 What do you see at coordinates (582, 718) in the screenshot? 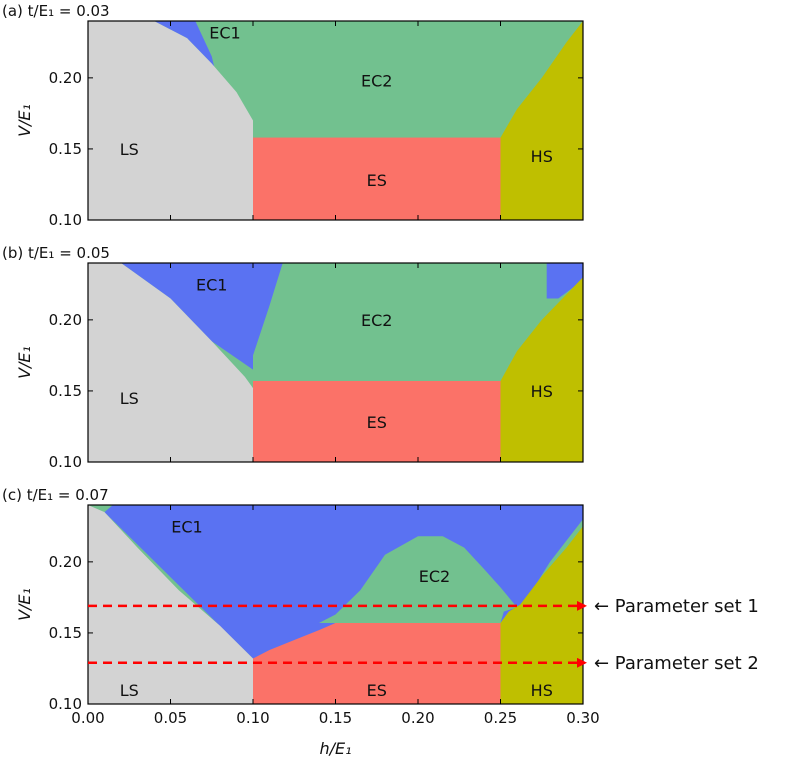
I see `x-tick-label: 0.30` at bounding box center [582, 718].